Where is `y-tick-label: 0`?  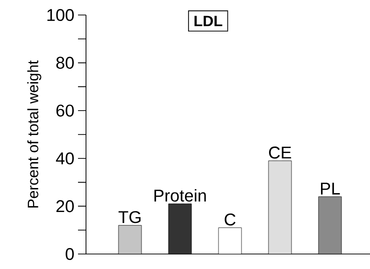 y-tick-label: 0 is located at coordinates (70, 254).